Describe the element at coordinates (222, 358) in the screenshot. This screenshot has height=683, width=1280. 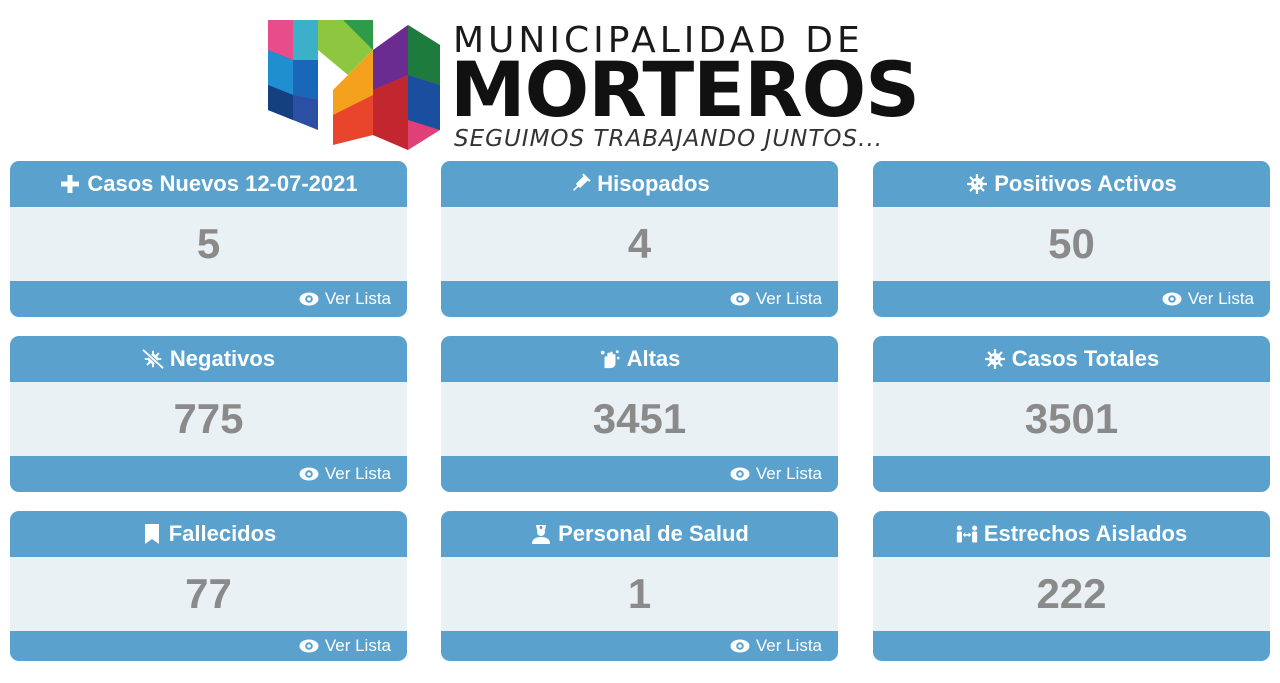
I see `card-title: Negativos` at that location.